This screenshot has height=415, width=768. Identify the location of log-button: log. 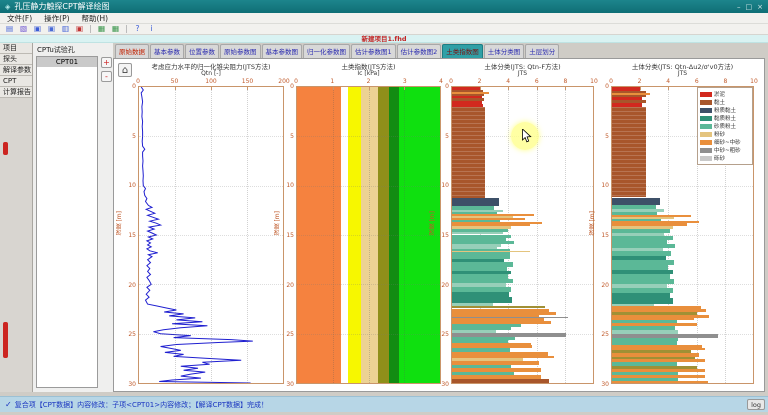
(756, 404).